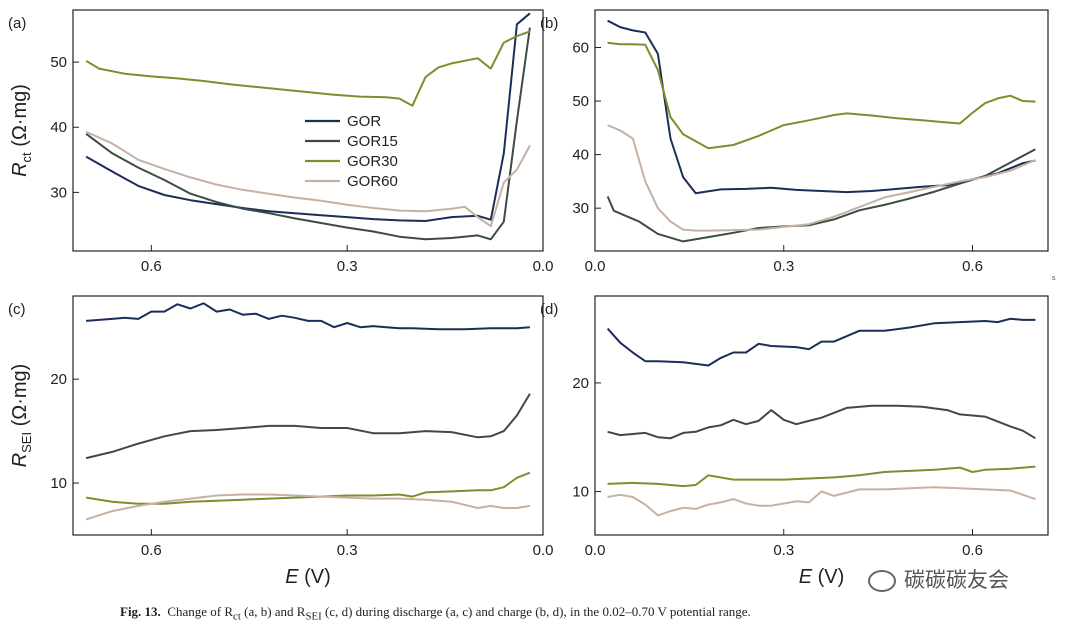 The image size is (1080, 631). Describe the element at coordinates (351, 151) in the screenshot. I see `legend: GOR GOR15 GOR30 GOR60` at that location.